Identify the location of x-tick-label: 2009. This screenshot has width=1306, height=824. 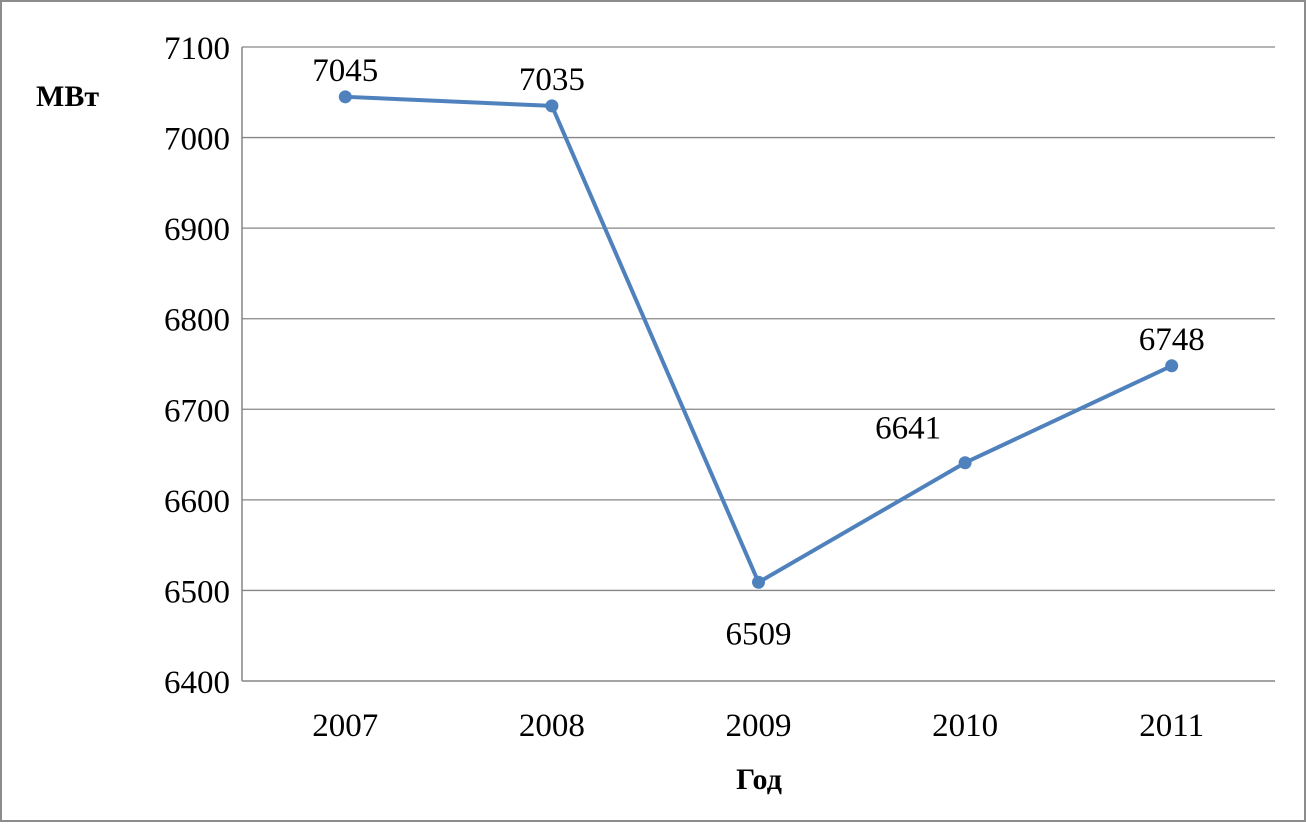
(759, 726).